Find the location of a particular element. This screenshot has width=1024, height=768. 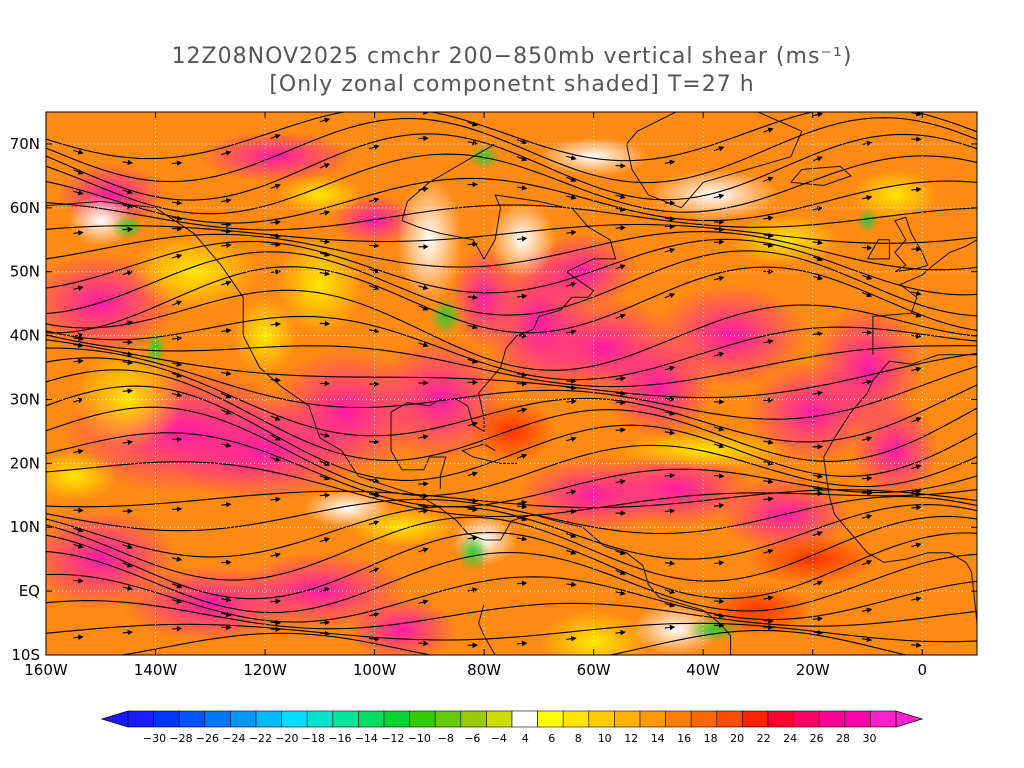

colorbar-label: 6 is located at coordinates (551, 738).